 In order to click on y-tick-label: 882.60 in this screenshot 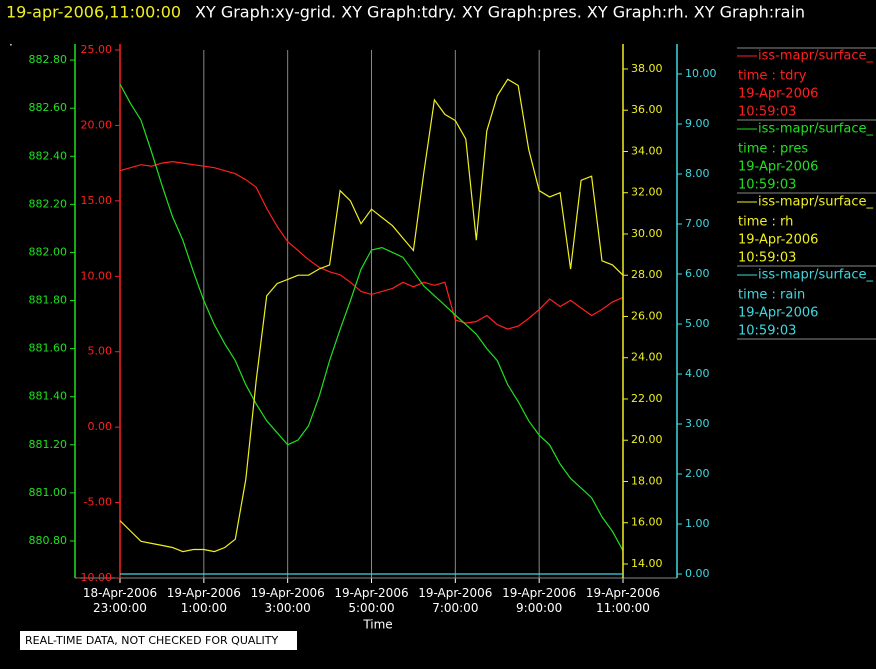, I will do `click(48, 107)`.